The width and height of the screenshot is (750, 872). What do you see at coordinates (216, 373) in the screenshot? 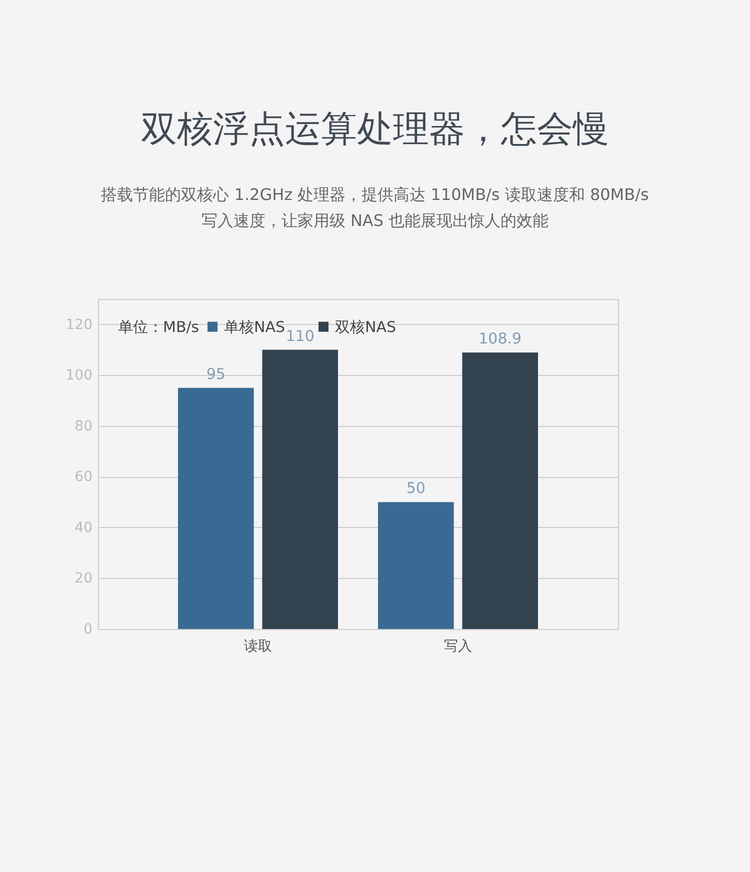
I see `data-label: 95` at bounding box center [216, 373].